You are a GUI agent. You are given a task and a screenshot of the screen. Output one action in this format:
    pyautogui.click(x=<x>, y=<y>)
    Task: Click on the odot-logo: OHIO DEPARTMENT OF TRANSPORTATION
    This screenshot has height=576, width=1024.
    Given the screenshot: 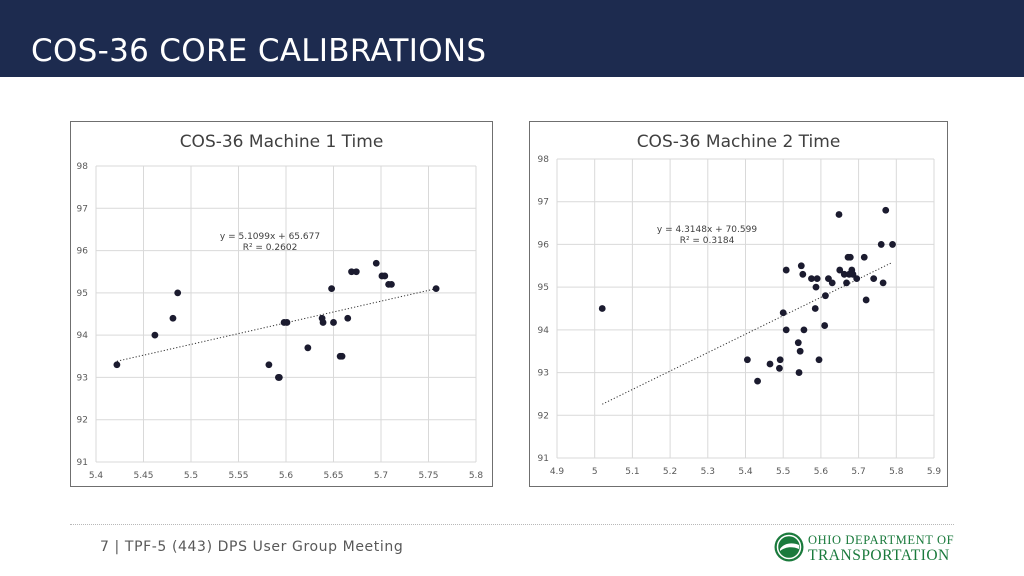 What is the action you would take?
    pyautogui.click(x=864, y=548)
    